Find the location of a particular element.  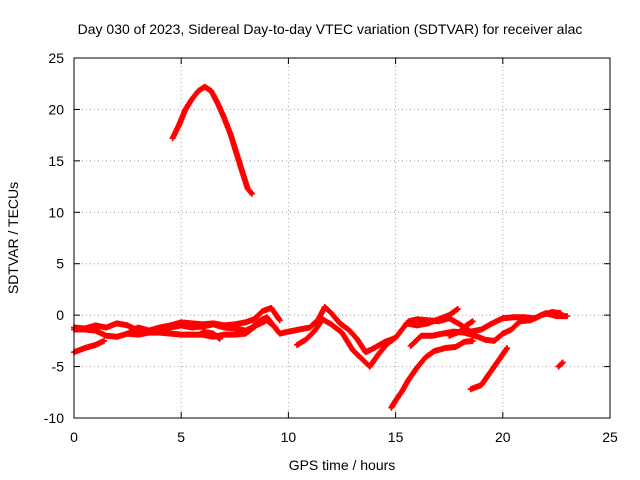

y-axis-label: SDTVAR / TECUs is located at coordinates (13, 238).